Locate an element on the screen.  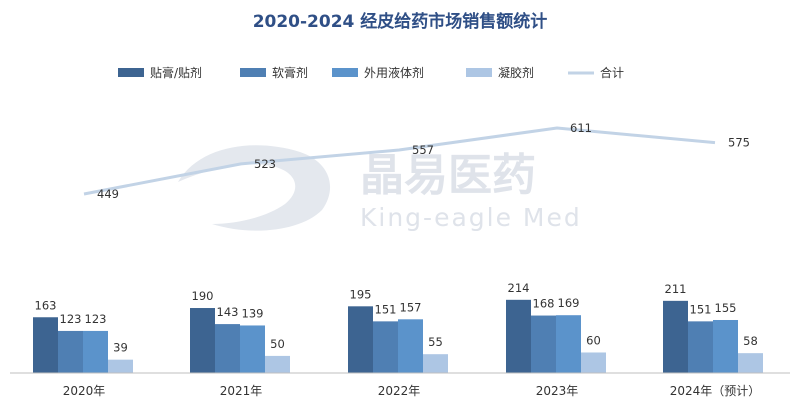
bar-data-label: 155 is located at coordinates (726, 308).